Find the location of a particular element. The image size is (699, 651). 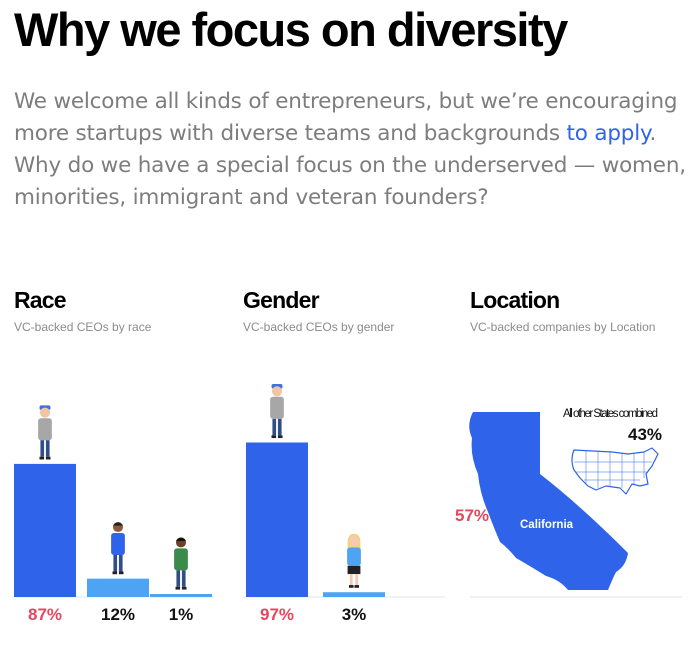

race-bar-asian is located at coordinates (118, 587).